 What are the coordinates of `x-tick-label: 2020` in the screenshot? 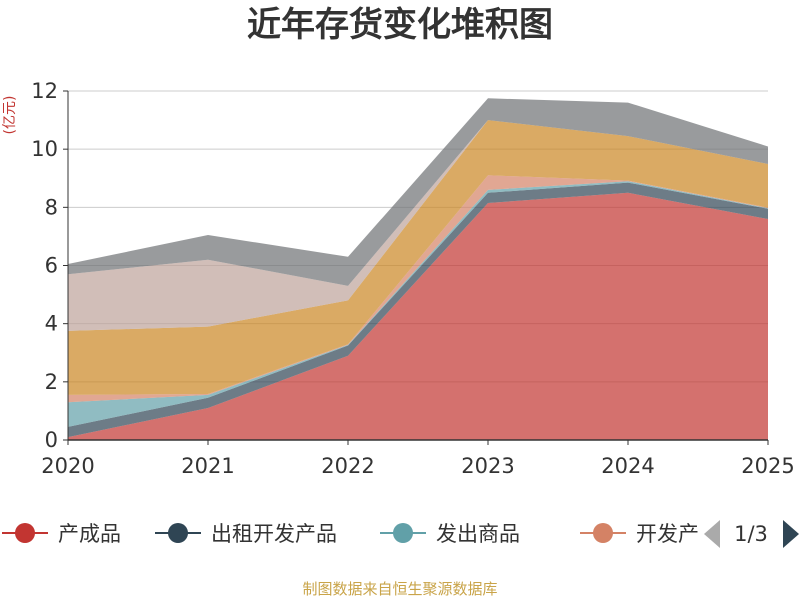 It's located at (67, 466).